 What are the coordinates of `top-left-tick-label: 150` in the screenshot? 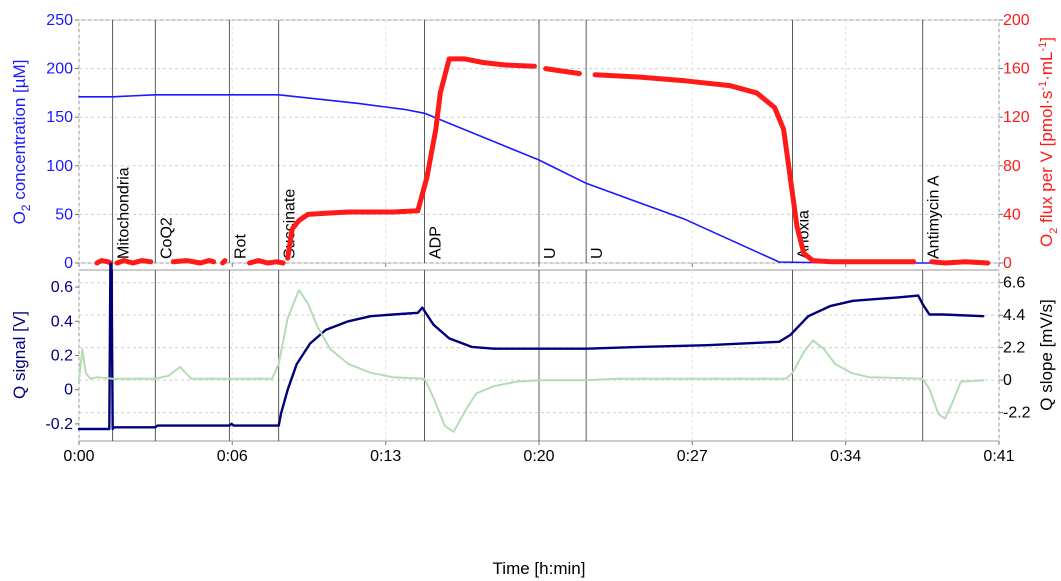 It's located at (59, 117).